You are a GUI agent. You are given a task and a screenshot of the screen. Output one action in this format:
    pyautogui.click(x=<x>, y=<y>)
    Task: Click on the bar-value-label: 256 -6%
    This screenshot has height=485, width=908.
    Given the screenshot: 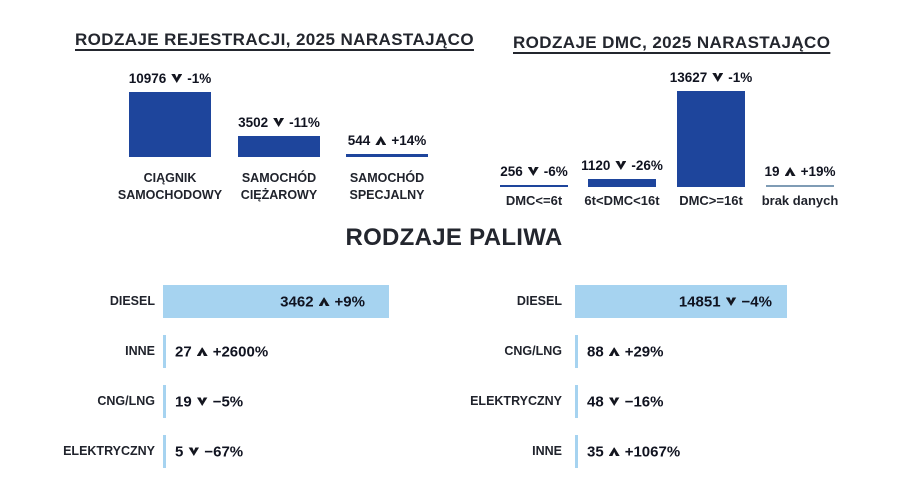 What is the action you would take?
    pyautogui.click(x=534, y=171)
    